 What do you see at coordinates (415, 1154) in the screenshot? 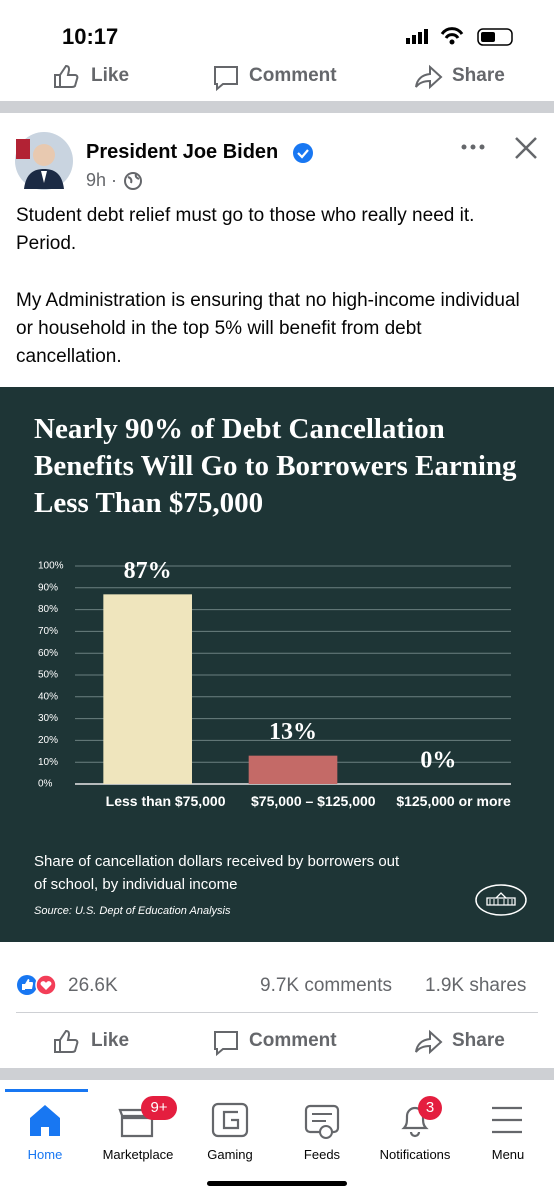
I see `nav-notifications: Notifications` at bounding box center [415, 1154].